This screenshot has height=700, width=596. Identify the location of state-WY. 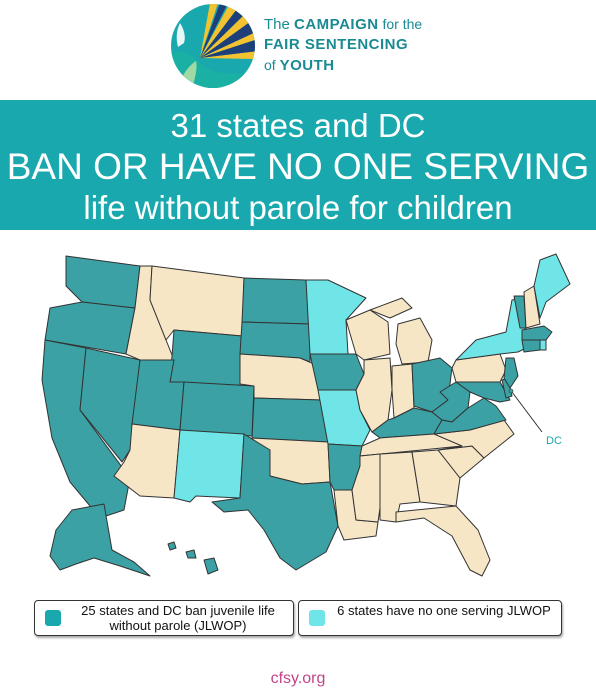
(206, 360).